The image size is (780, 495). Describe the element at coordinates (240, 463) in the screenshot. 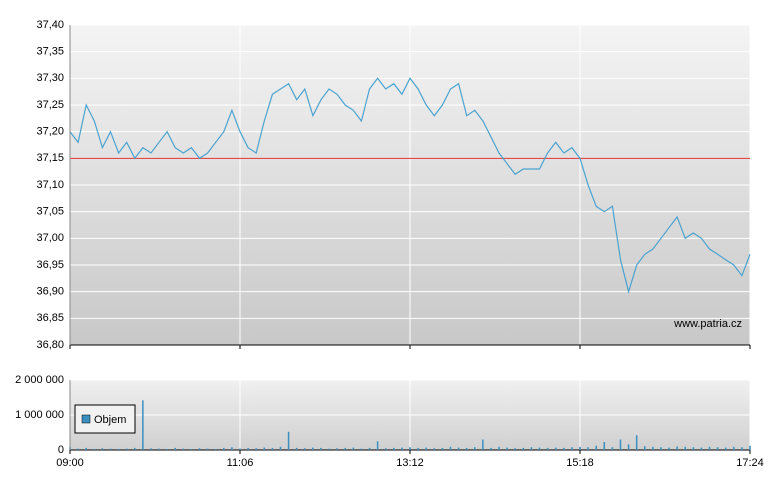

I see `x-tick-label: 11:06` at that location.